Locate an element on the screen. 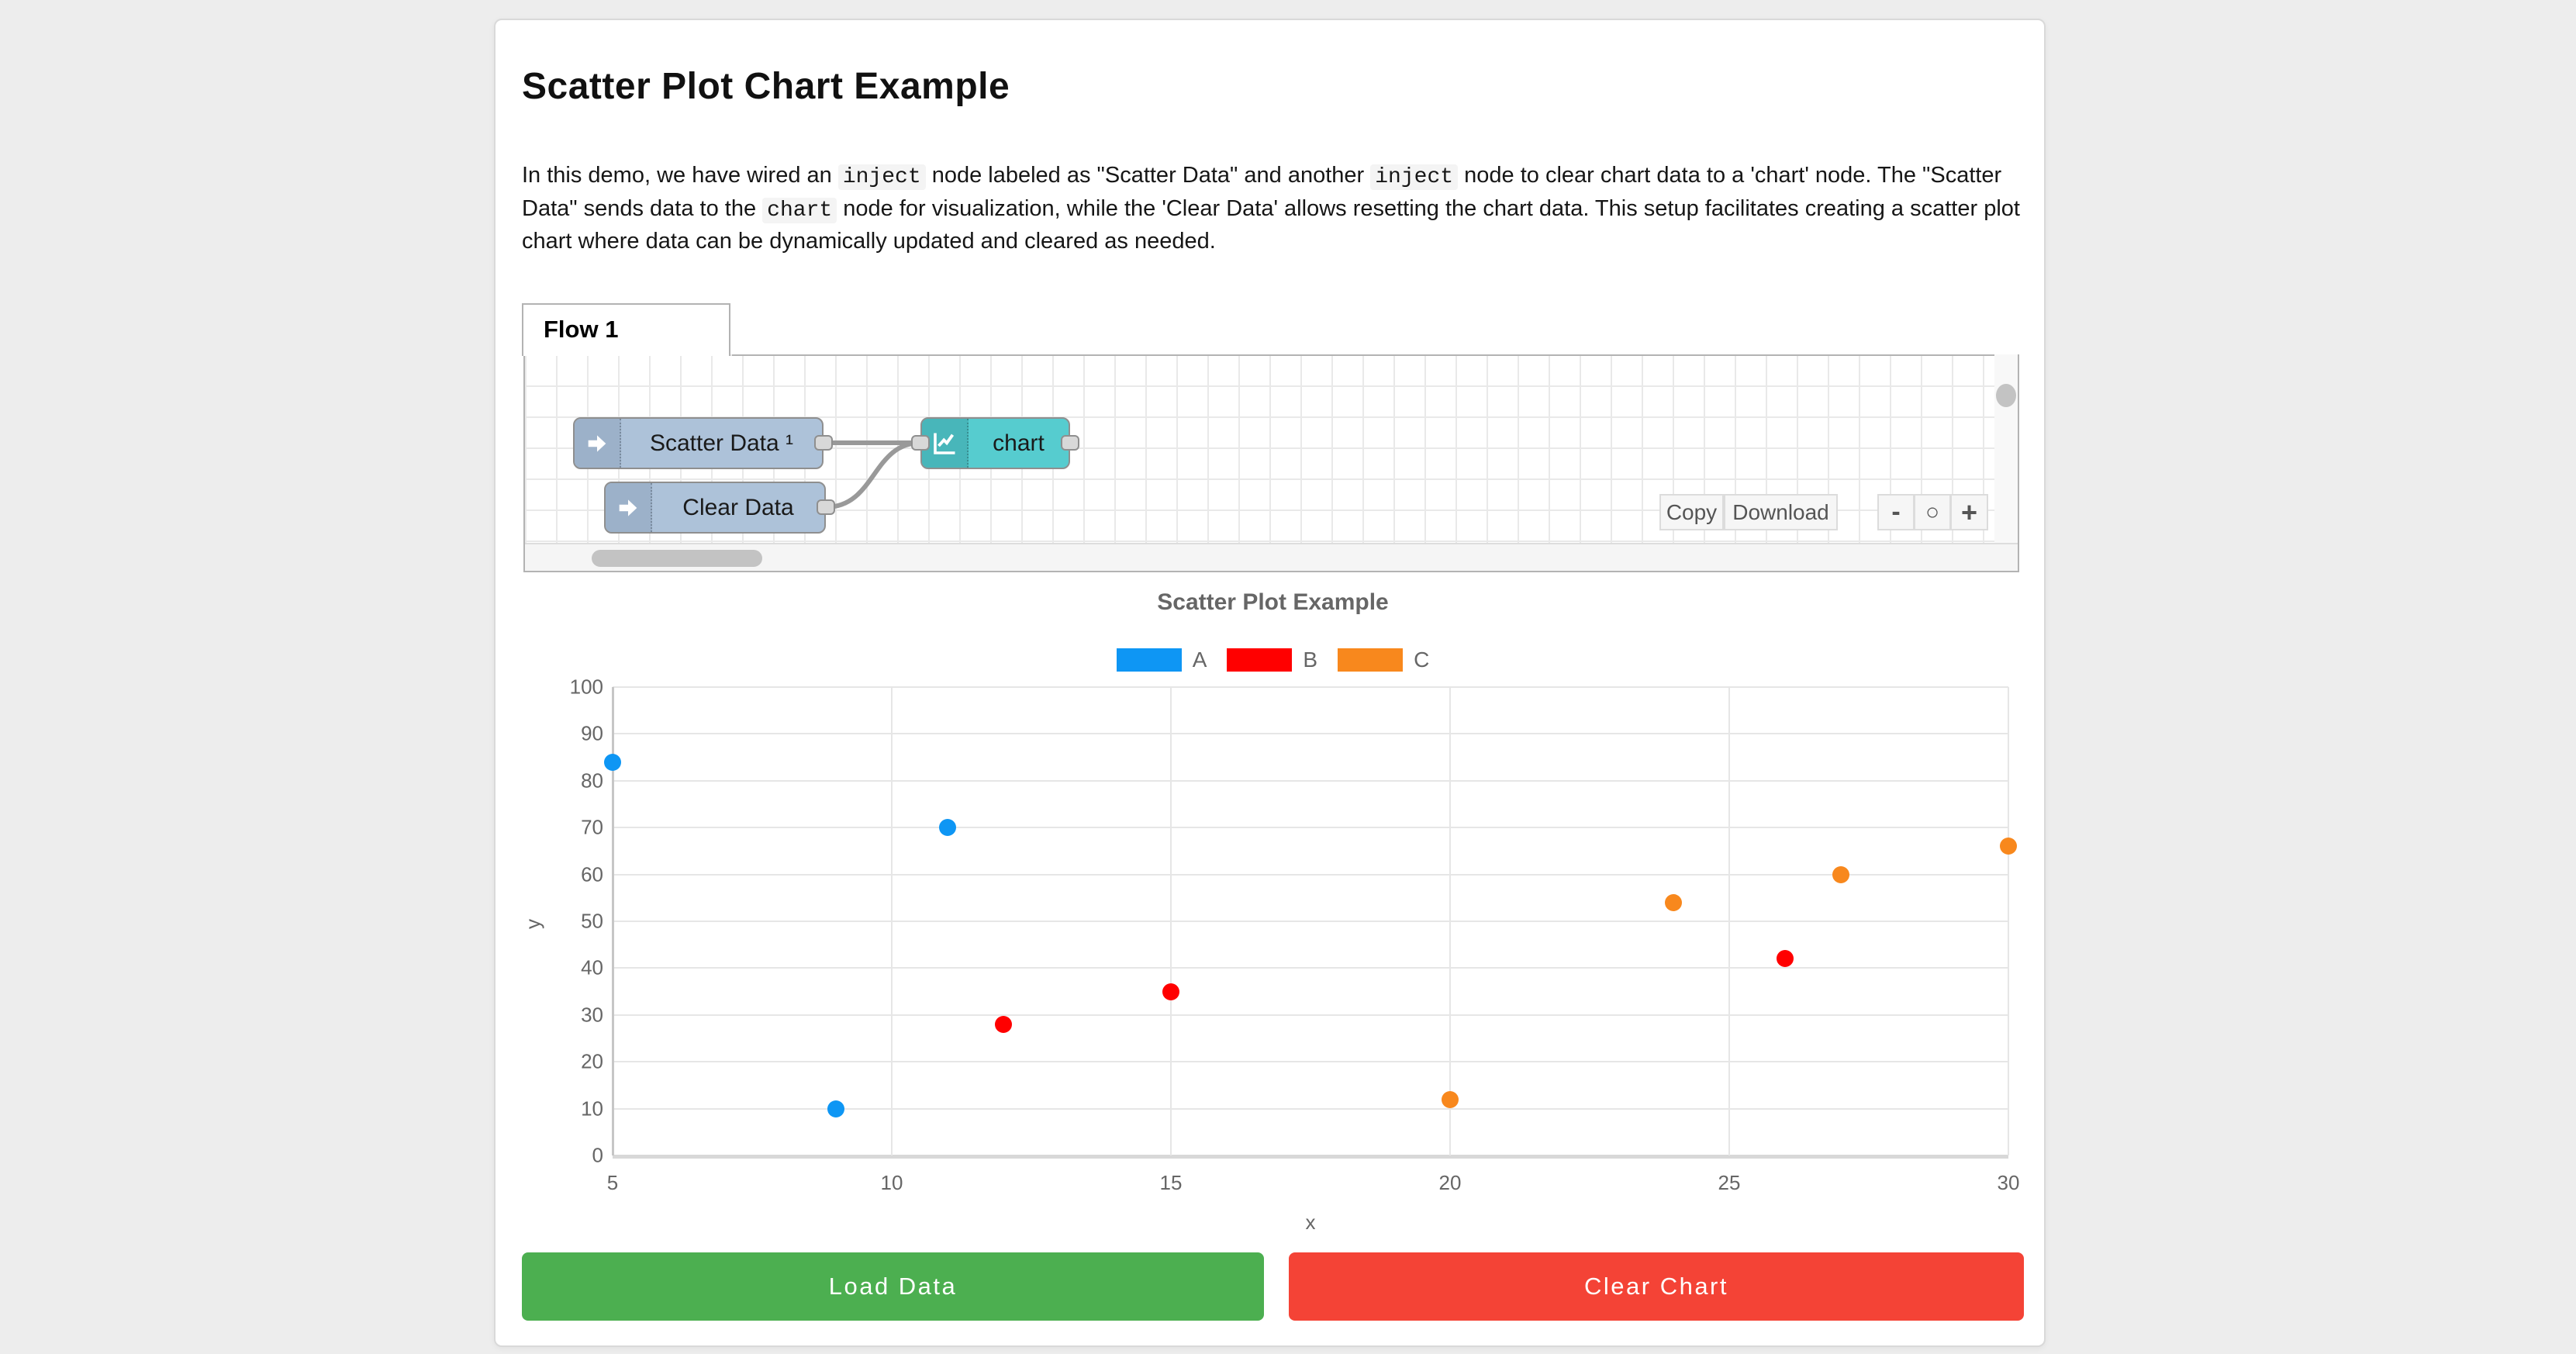  zoom-out-icon: - is located at coordinates (1896, 512).